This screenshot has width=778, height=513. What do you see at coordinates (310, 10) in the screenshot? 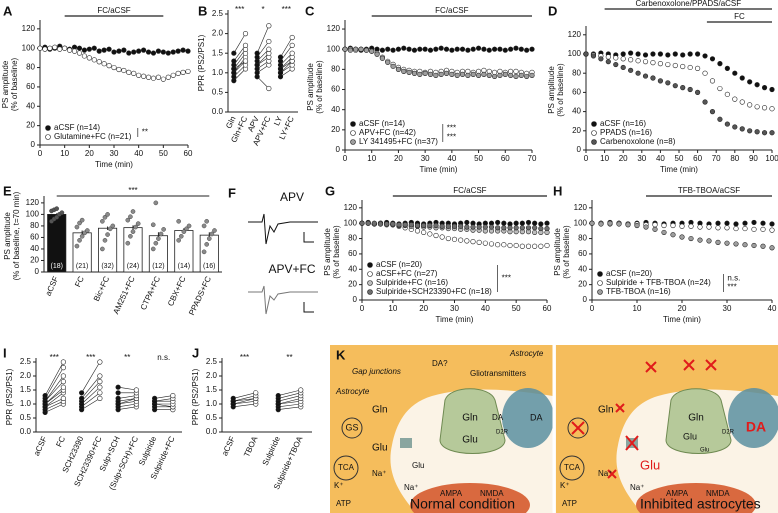
I see `panel-label: C` at bounding box center [310, 10].